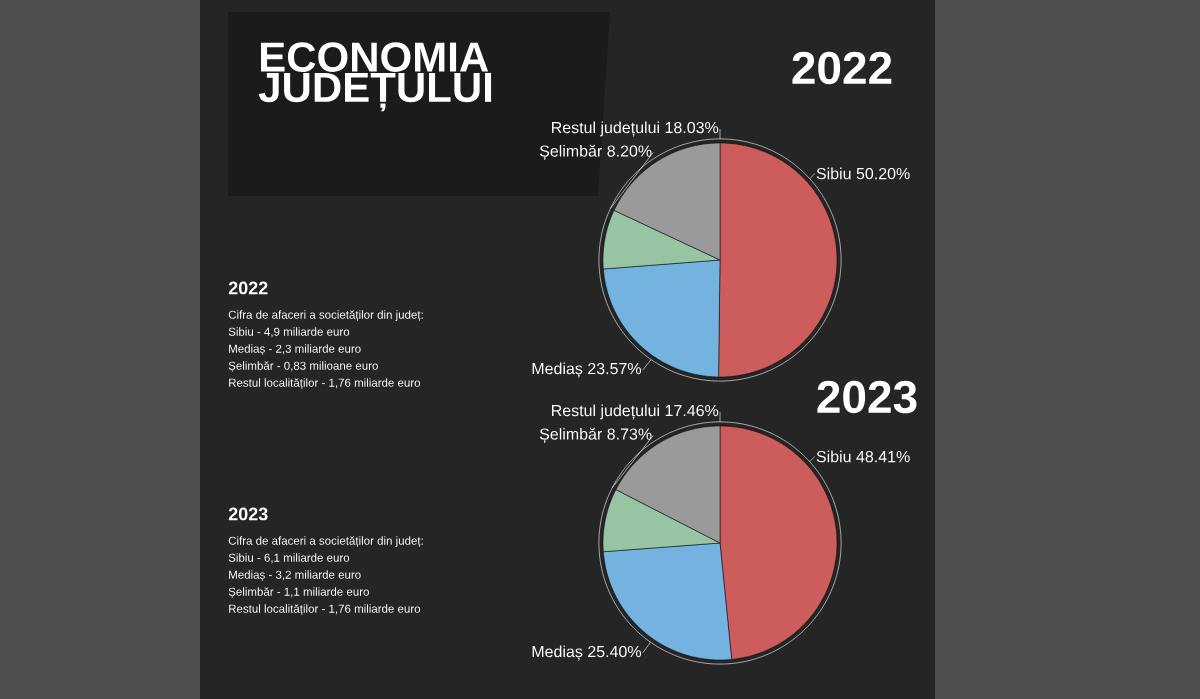  Describe the element at coordinates (289, 332) in the screenshot. I see `text: Sibiu - 4,9 miliarde euro` at that location.